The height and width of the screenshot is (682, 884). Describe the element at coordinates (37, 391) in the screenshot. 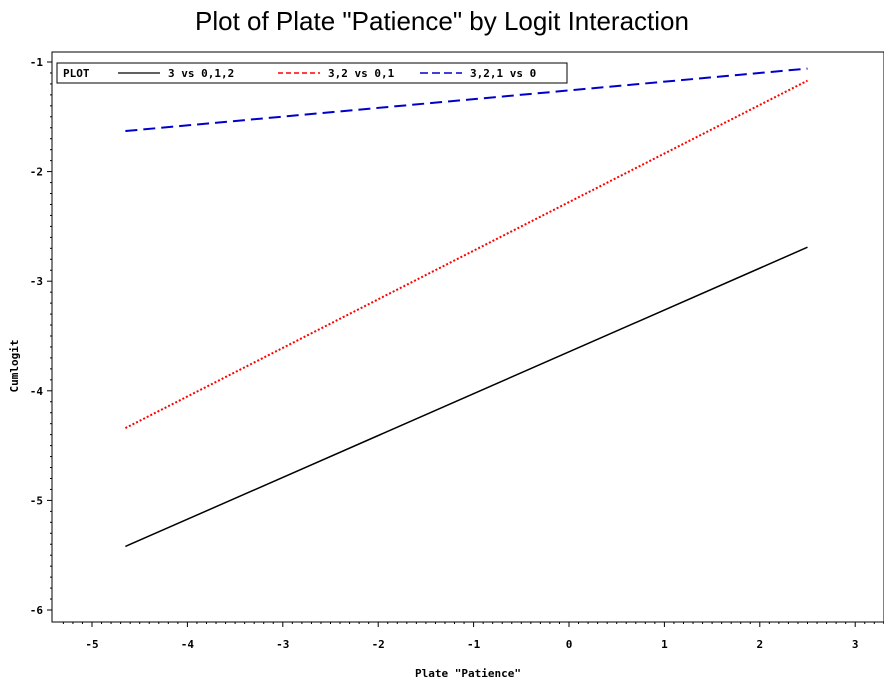

I see `y-tick-label: -4` at that location.